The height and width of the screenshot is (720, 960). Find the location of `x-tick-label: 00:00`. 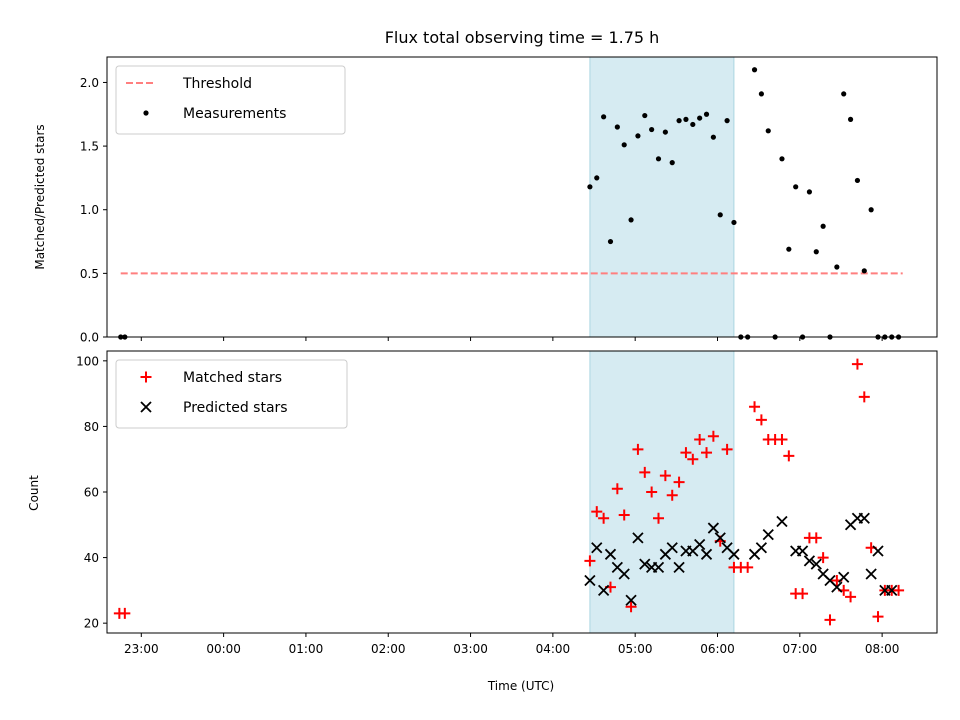

x-tick-label: 00:00 is located at coordinates (223, 649).